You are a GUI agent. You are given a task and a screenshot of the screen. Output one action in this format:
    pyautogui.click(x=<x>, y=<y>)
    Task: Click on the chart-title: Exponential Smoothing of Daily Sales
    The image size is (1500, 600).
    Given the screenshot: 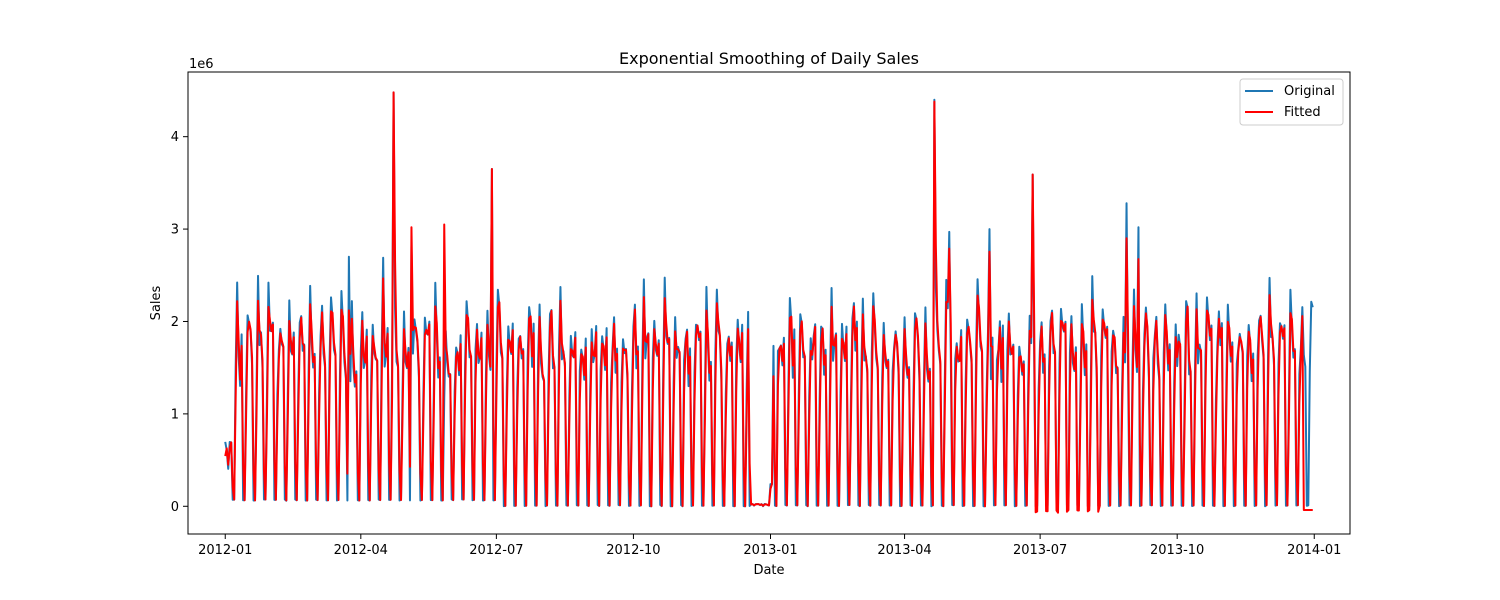 What is the action you would take?
    pyautogui.click(x=769, y=58)
    